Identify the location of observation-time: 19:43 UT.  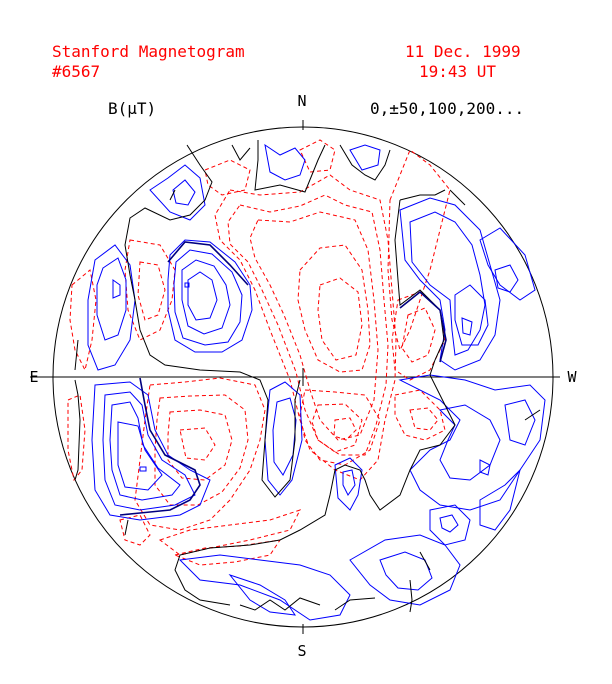
(458, 71).